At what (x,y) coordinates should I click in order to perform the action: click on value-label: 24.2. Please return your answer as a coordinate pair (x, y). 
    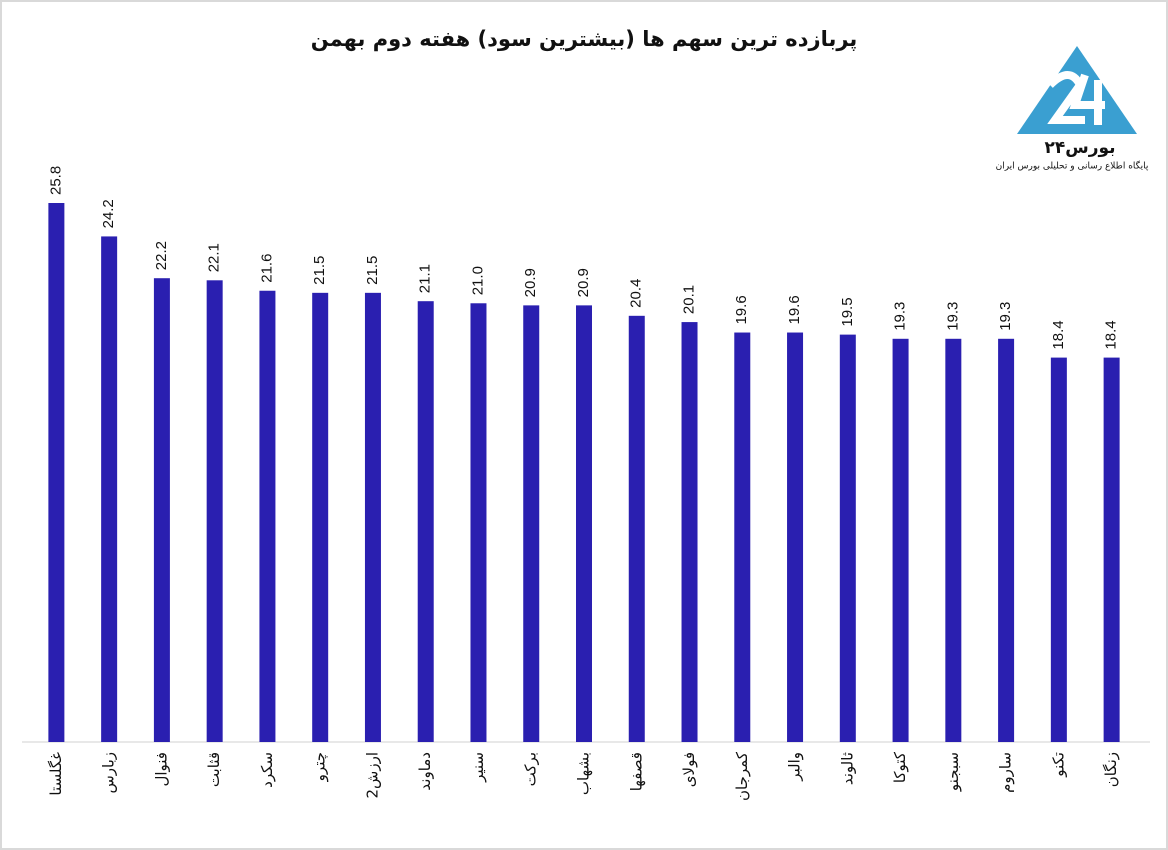
    Looking at the image, I should click on (108, 213).